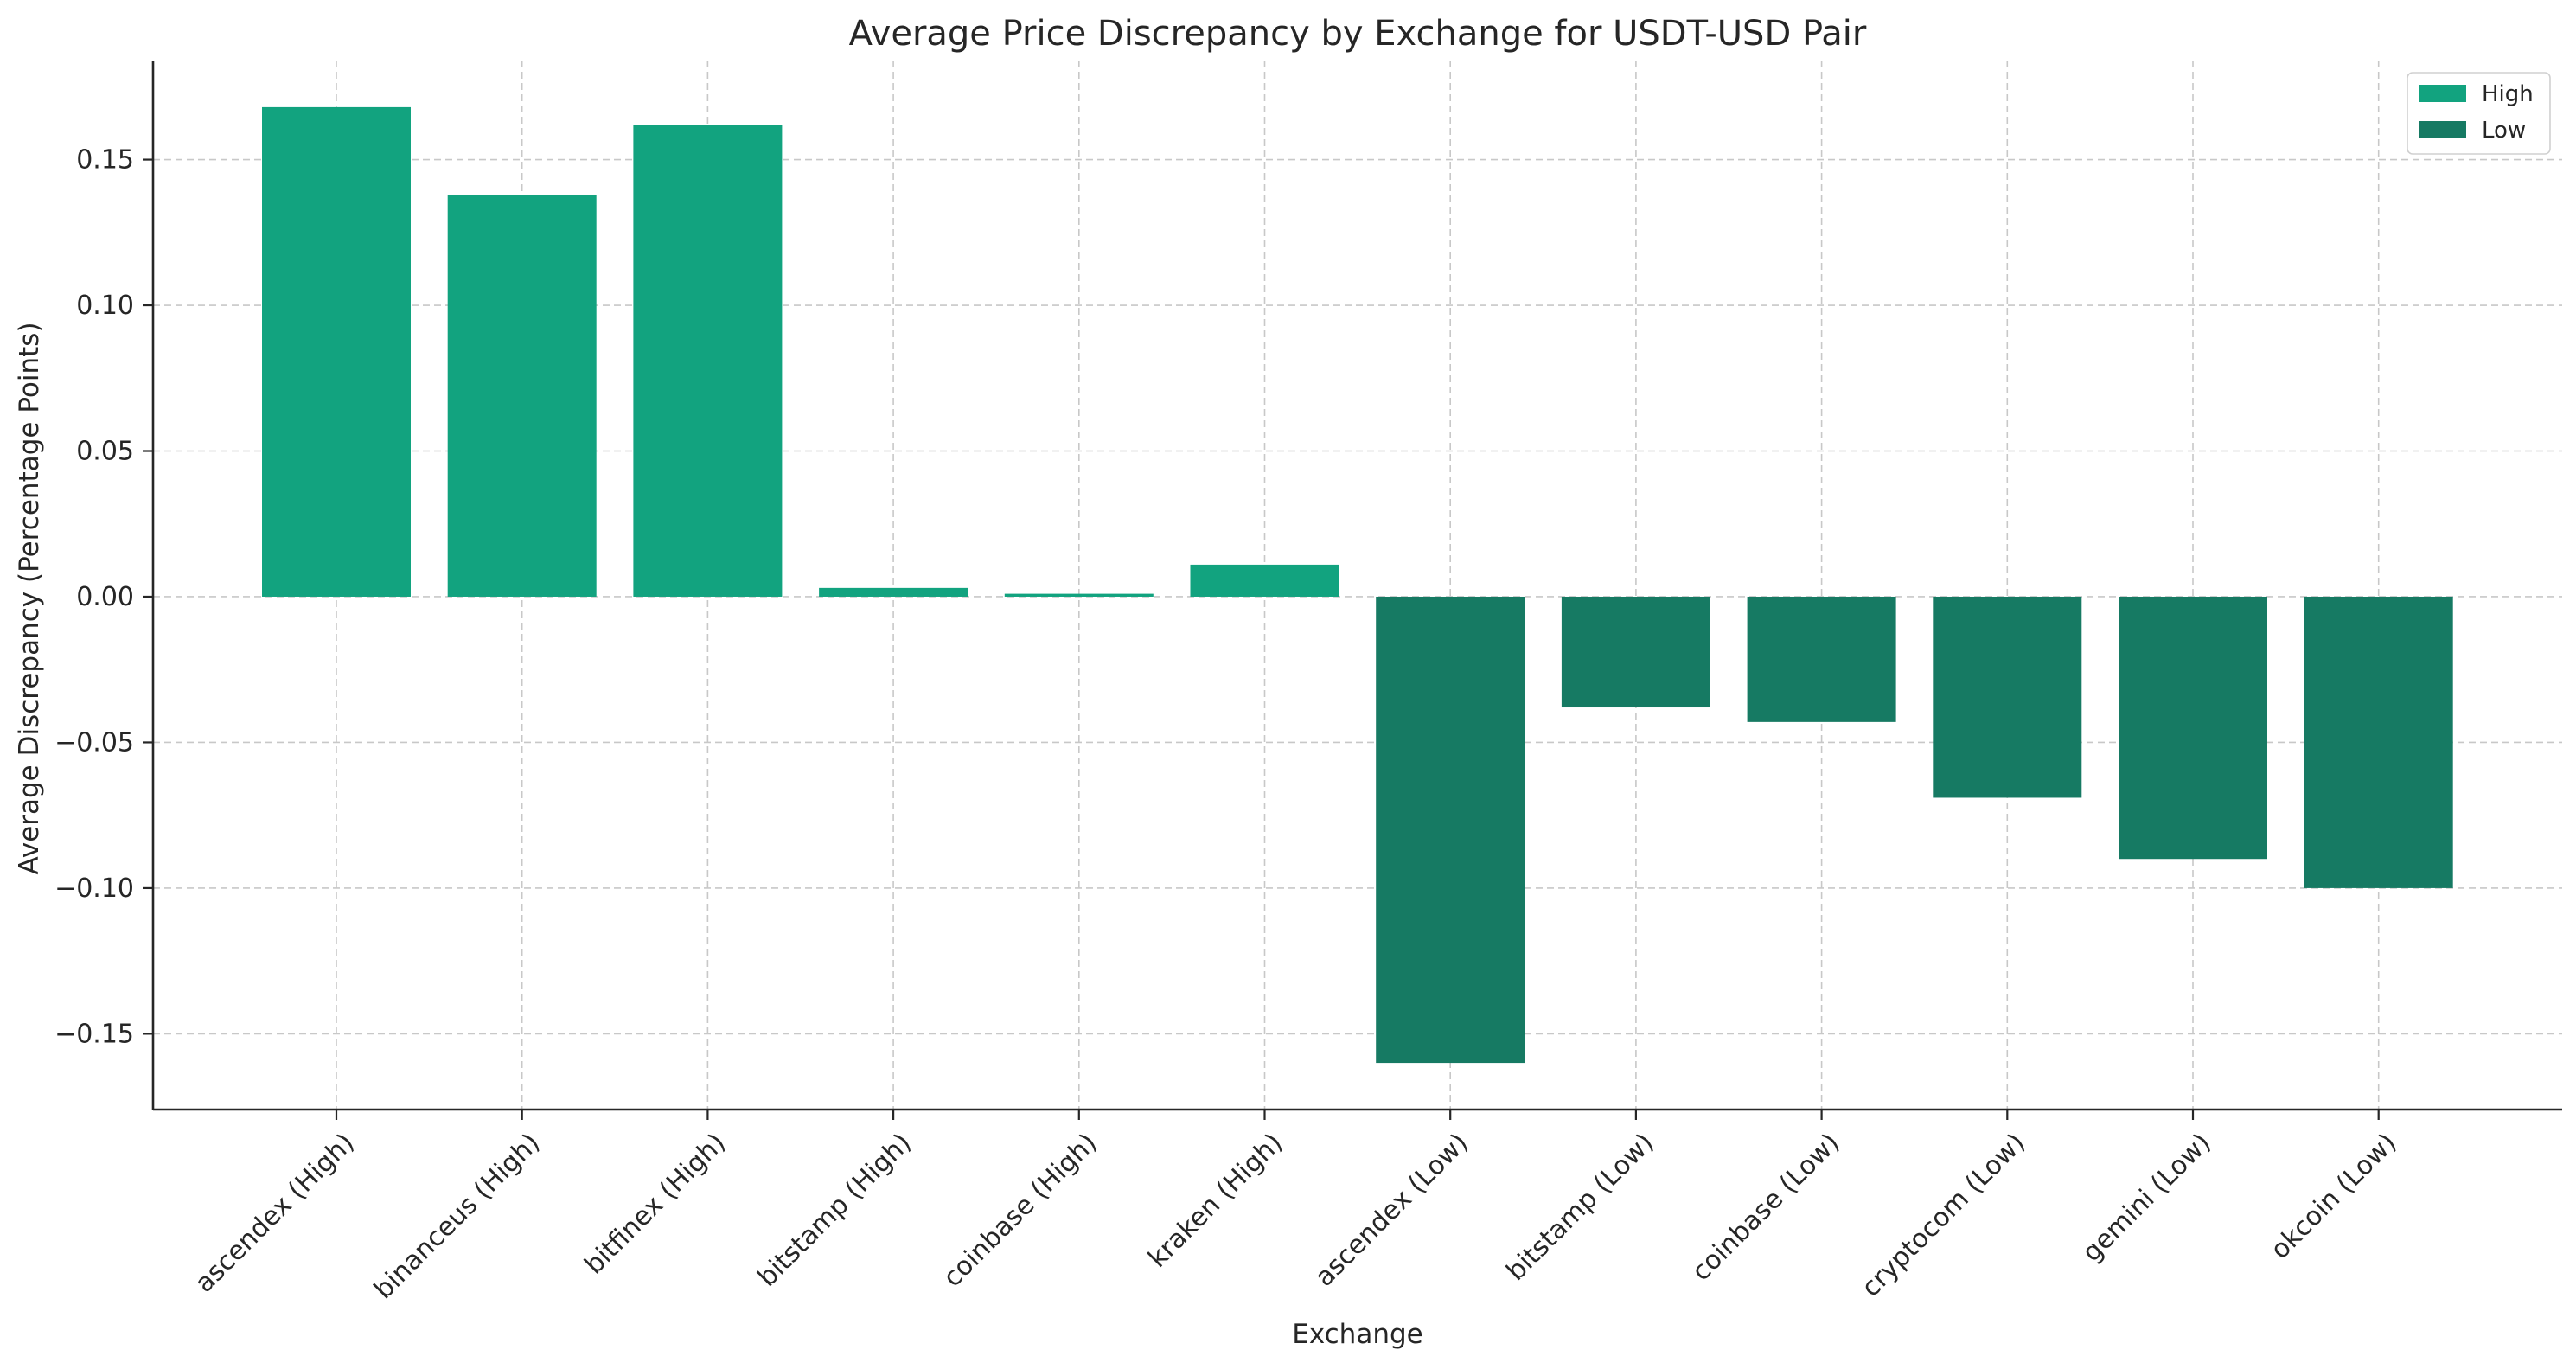  Describe the element at coordinates (1822, 659) in the screenshot. I see `bar-coinbase-low` at that location.